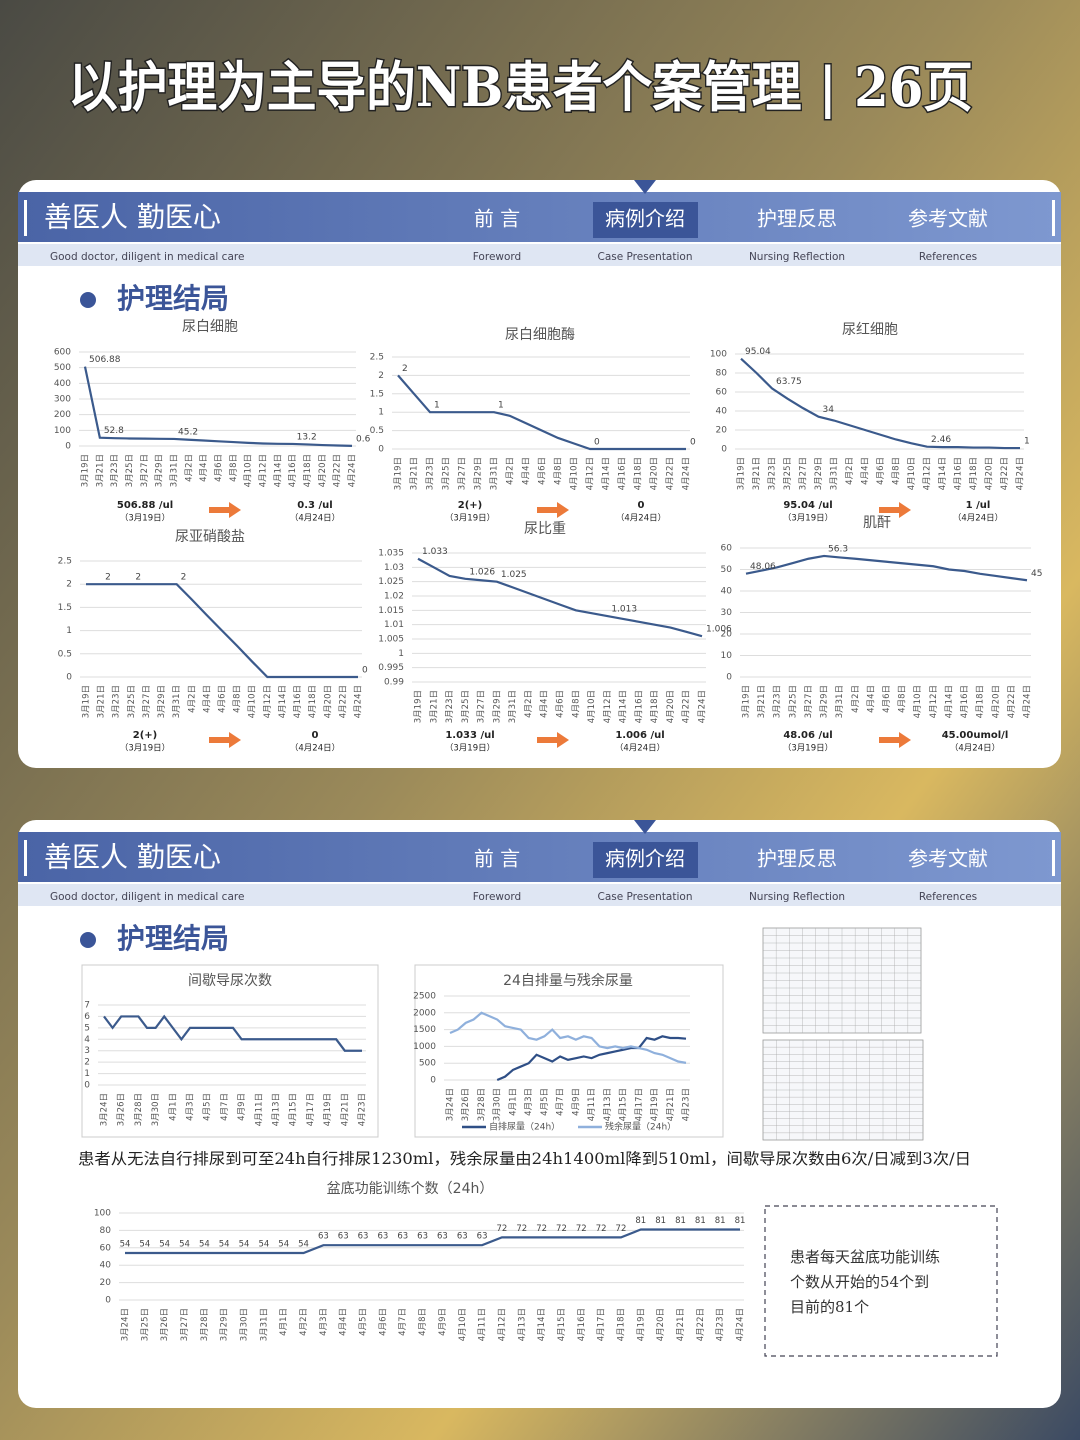 This screenshot has width=1080, height=1440. Describe the element at coordinates (497, 219) in the screenshot. I see `nav-item: 前 言` at that location.